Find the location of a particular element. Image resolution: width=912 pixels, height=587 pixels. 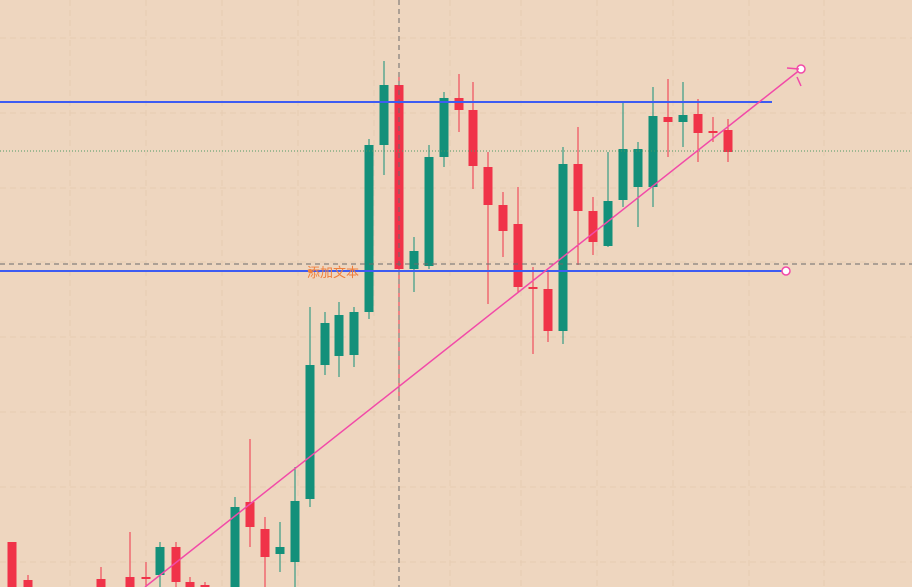

text-annotation: 添加文本 is located at coordinates (333, 273).